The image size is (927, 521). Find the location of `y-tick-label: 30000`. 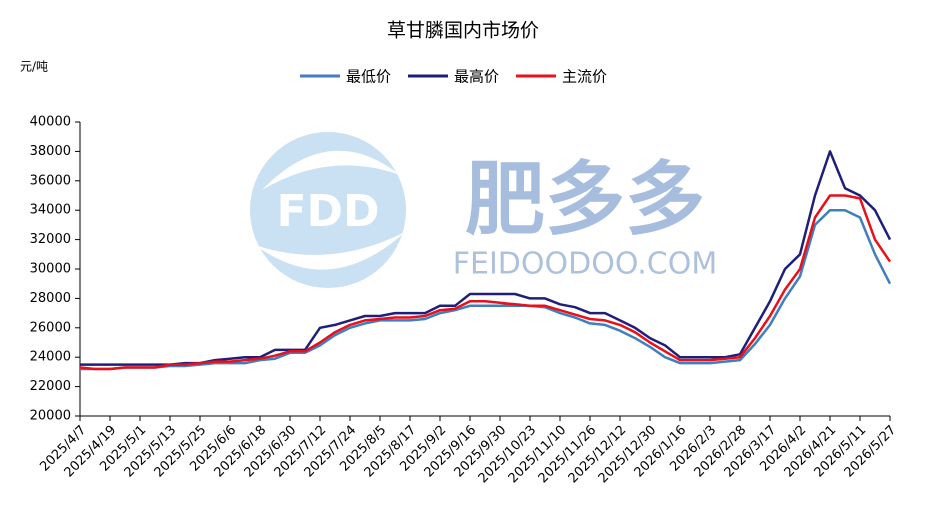

y-tick-label: 30000 is located at coordinates (50, 269).